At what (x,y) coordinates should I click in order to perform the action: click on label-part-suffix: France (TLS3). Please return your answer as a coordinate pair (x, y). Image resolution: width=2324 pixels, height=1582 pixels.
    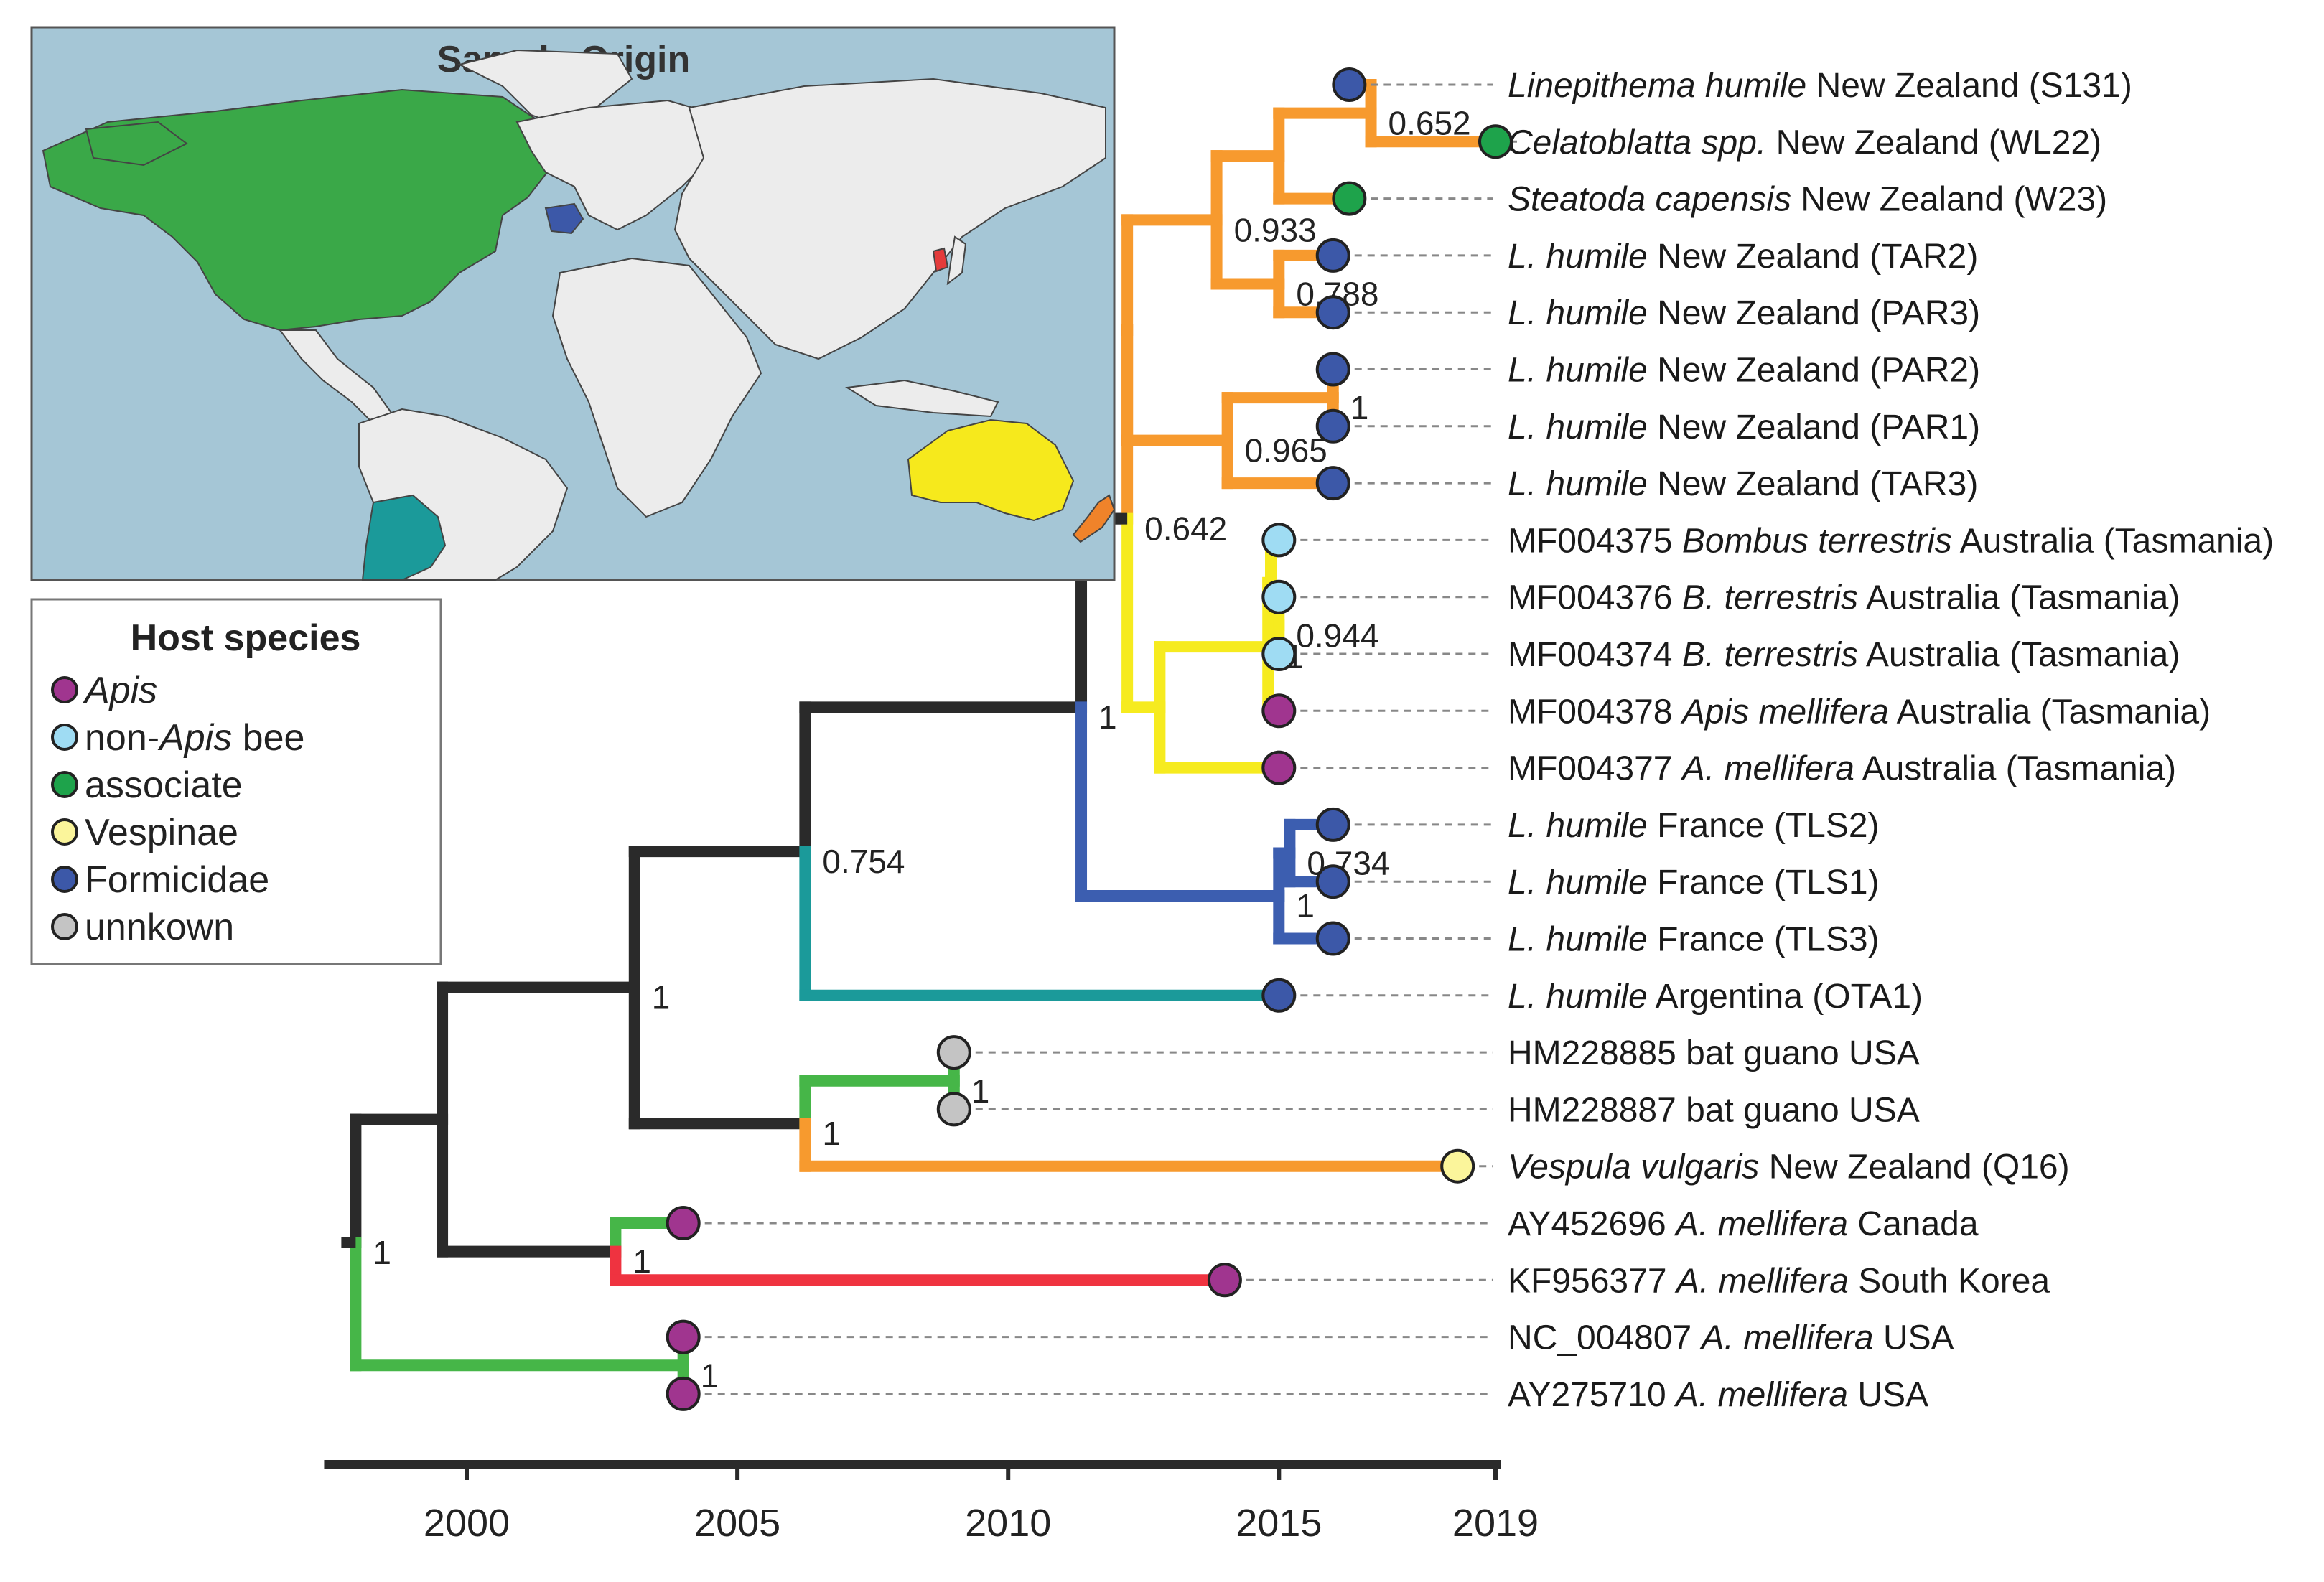
    Looking at the image, I should click on (1764, 940).